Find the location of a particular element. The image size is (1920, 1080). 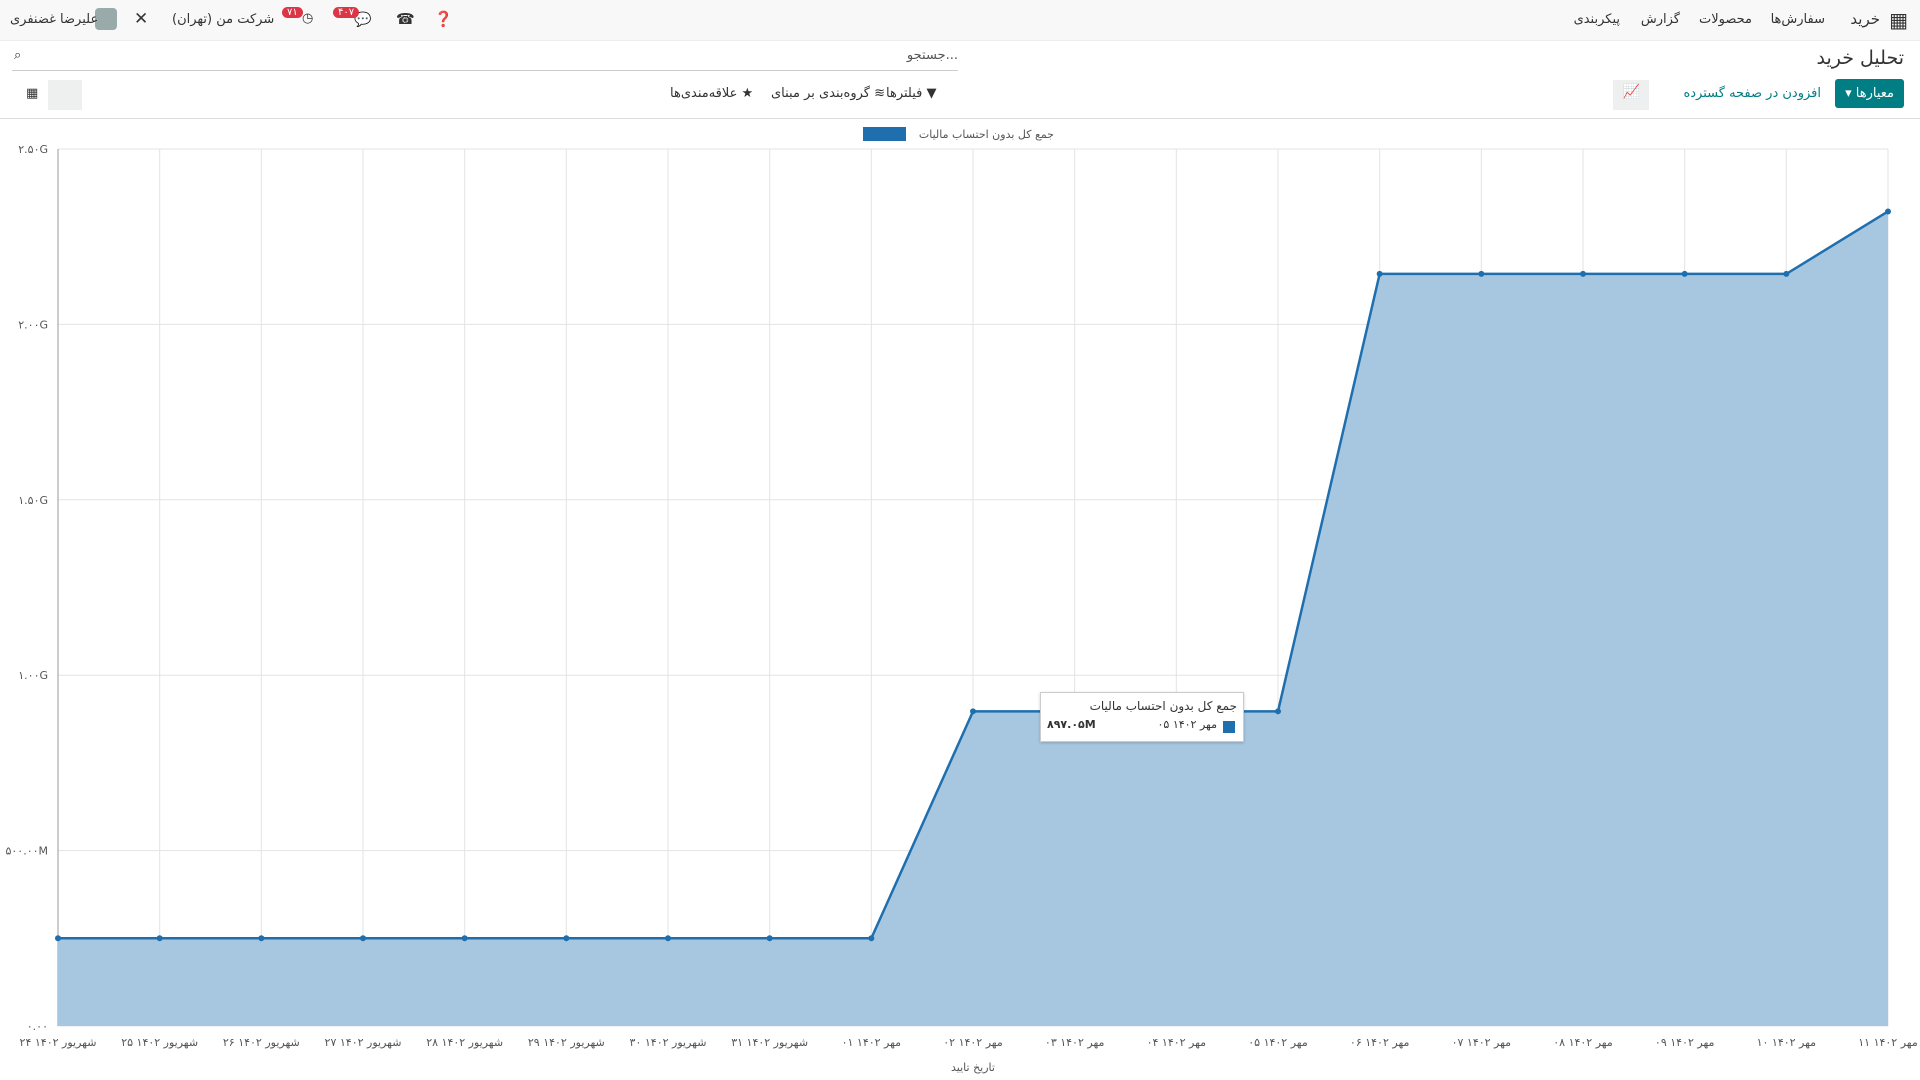

measures-label: معیارها is located at coordinates (1874, 93).